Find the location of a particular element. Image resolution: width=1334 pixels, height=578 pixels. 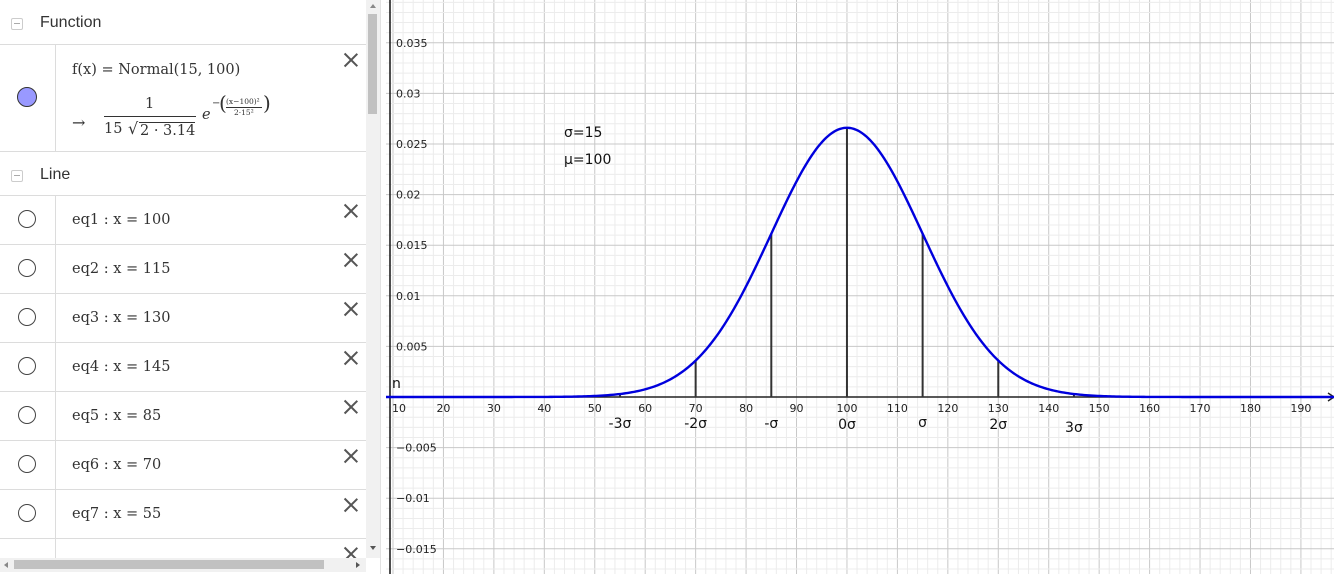

y-tick-label: 0.03 is located at coordinates (408, 93).